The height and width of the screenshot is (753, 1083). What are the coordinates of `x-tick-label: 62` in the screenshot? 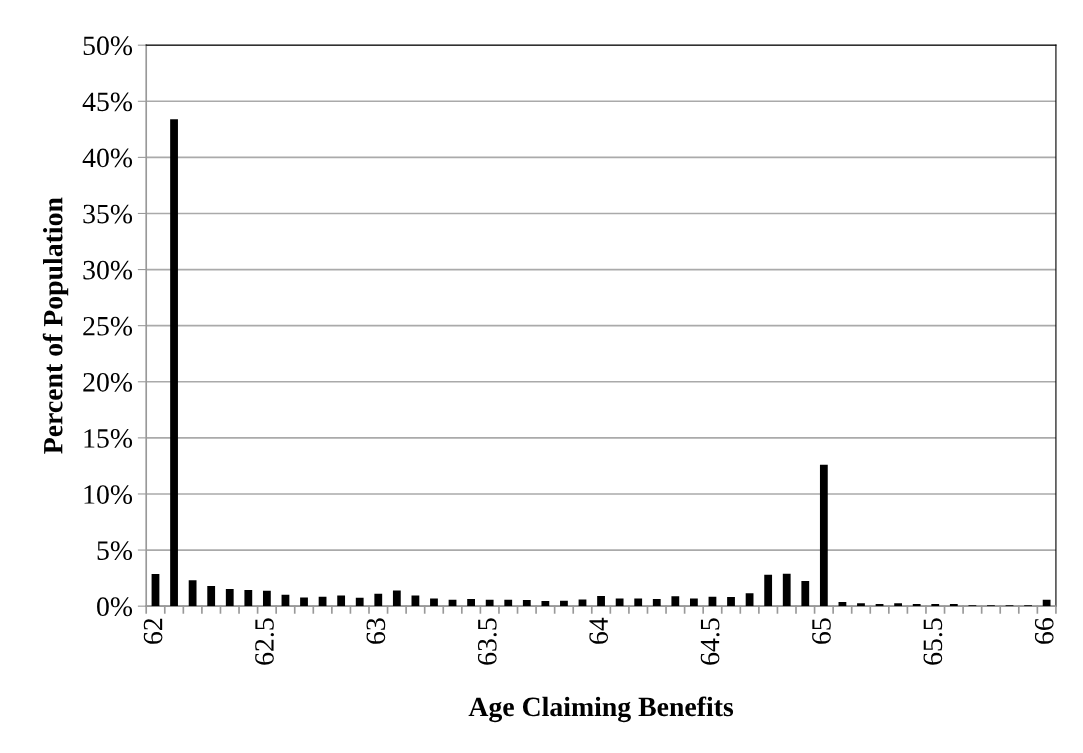 It's located at (153, 631).